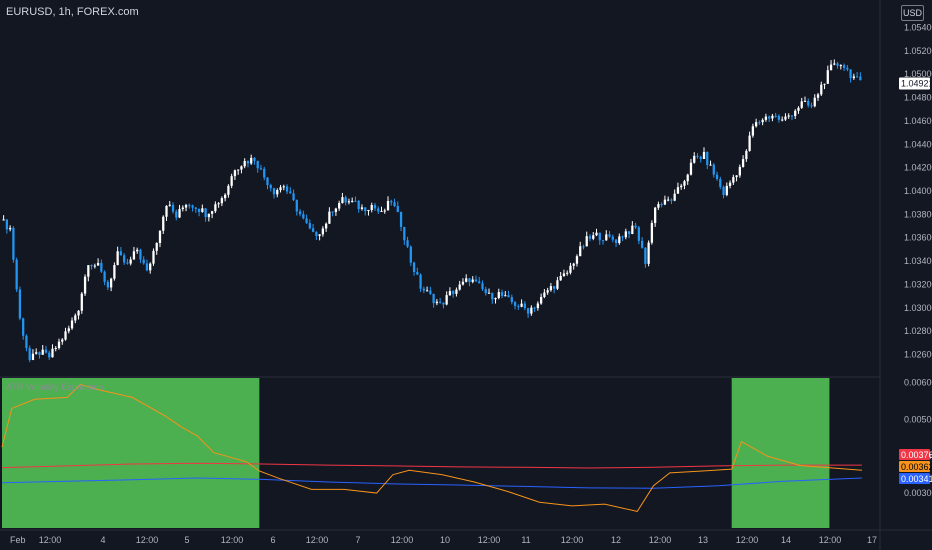 This screenshot has width=932, height=550. I want to click on time-tick-label: 7, so click(357, 540).